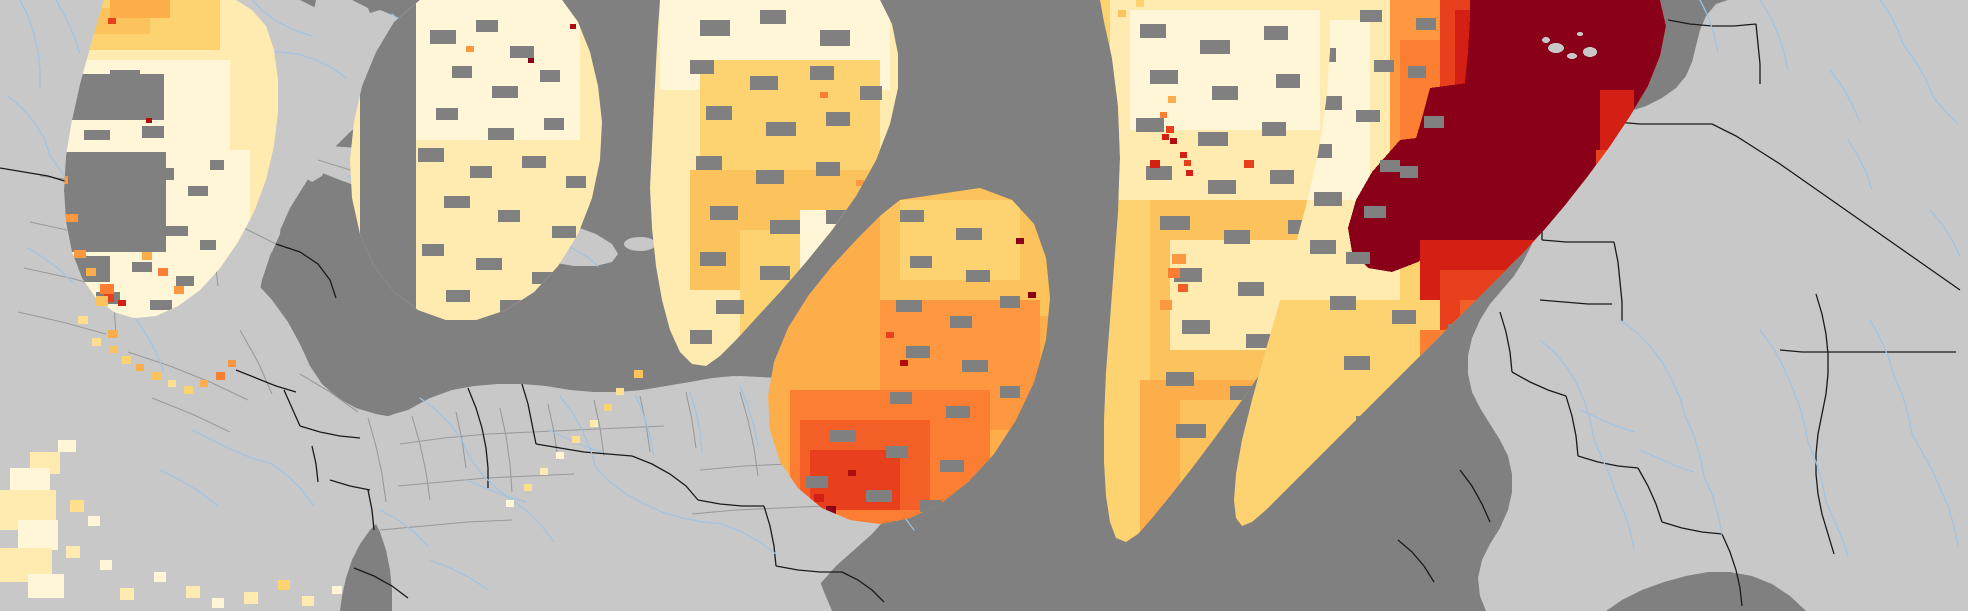  What do you see at coordinates (171, 159) in the screenshot?
I see `swath-gulf-of-mexico` at bounding box center [171, 159].